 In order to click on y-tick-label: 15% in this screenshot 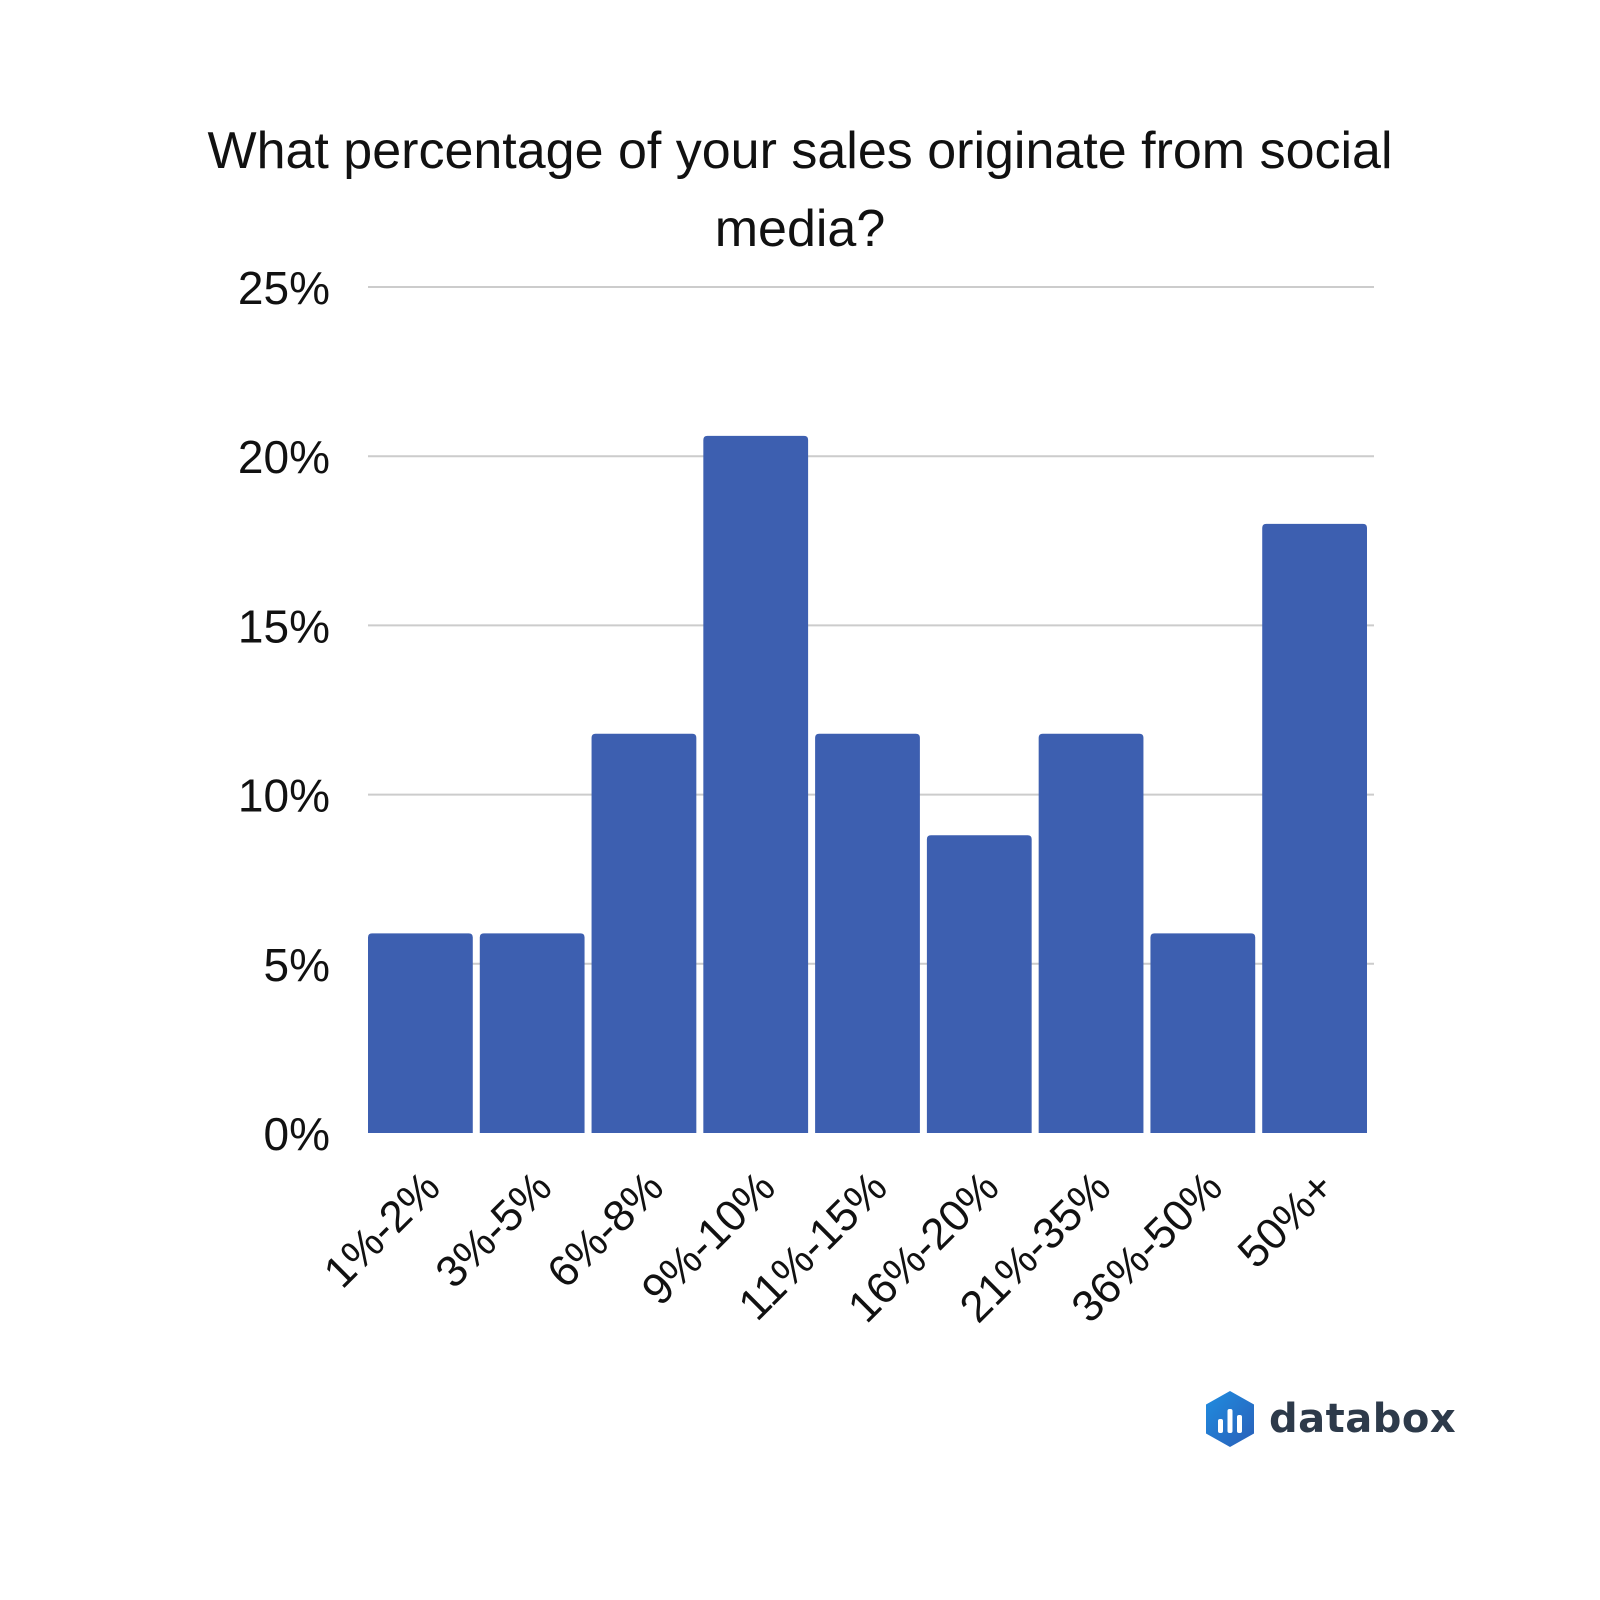, I will do `click(284, 626)`.